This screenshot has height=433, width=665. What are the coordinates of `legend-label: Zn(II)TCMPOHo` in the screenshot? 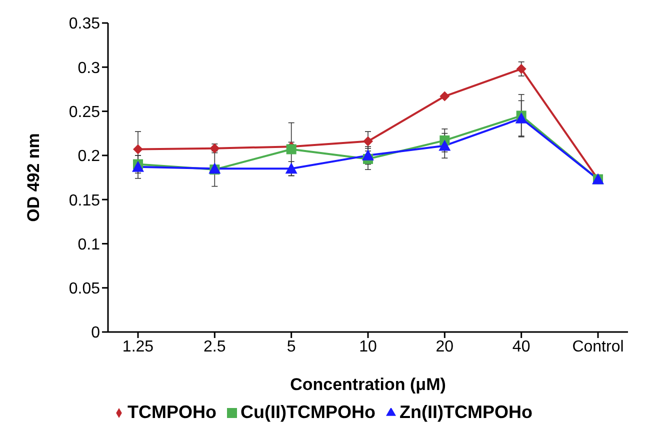 It's located at (466, 412).